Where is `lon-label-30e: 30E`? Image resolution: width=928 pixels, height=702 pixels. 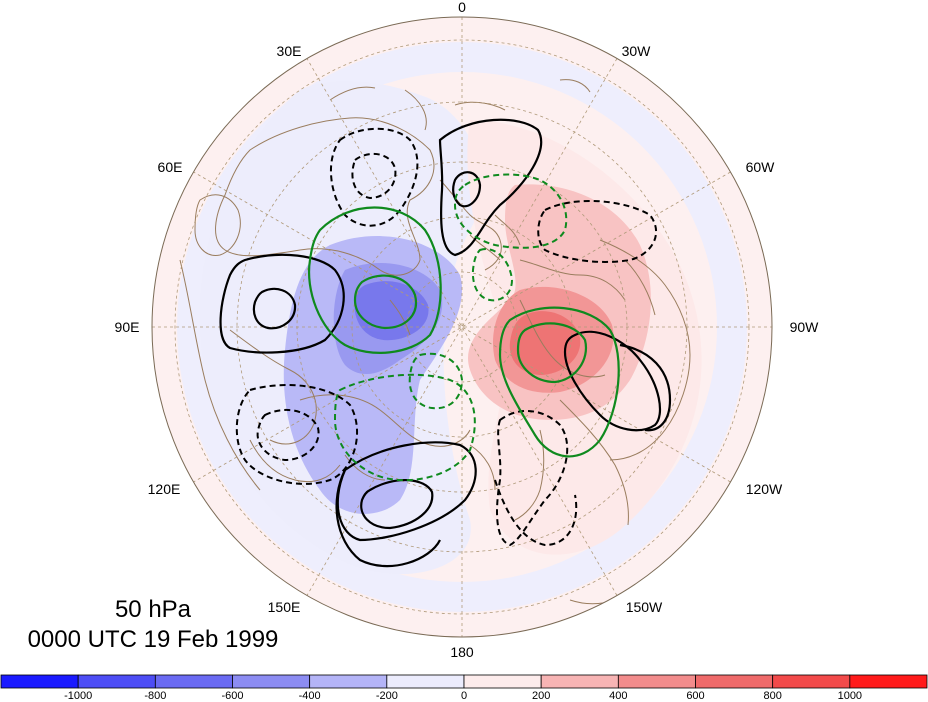
lon-label-30e: 30E is located at coordinates (289, 51).